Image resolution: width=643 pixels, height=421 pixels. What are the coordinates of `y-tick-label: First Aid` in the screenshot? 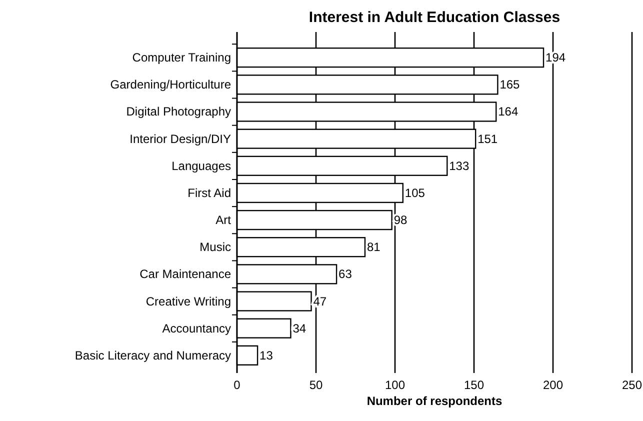 It's located at (209, 193).